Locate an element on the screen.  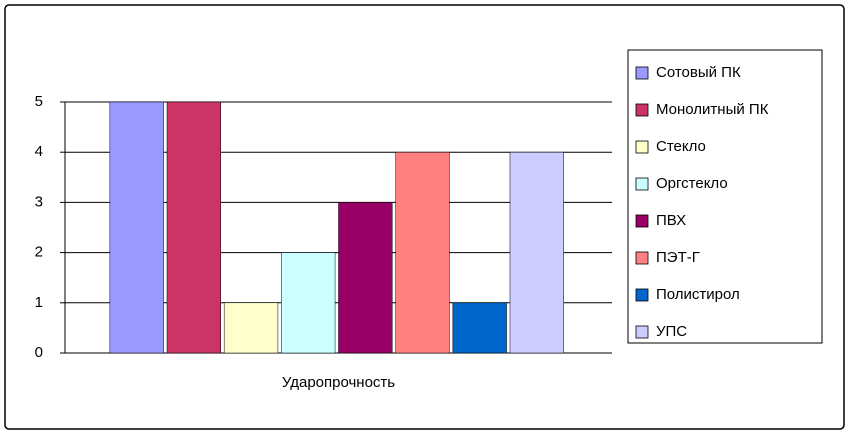
y-tick-label: 5 is located at coordinates (39, 101).